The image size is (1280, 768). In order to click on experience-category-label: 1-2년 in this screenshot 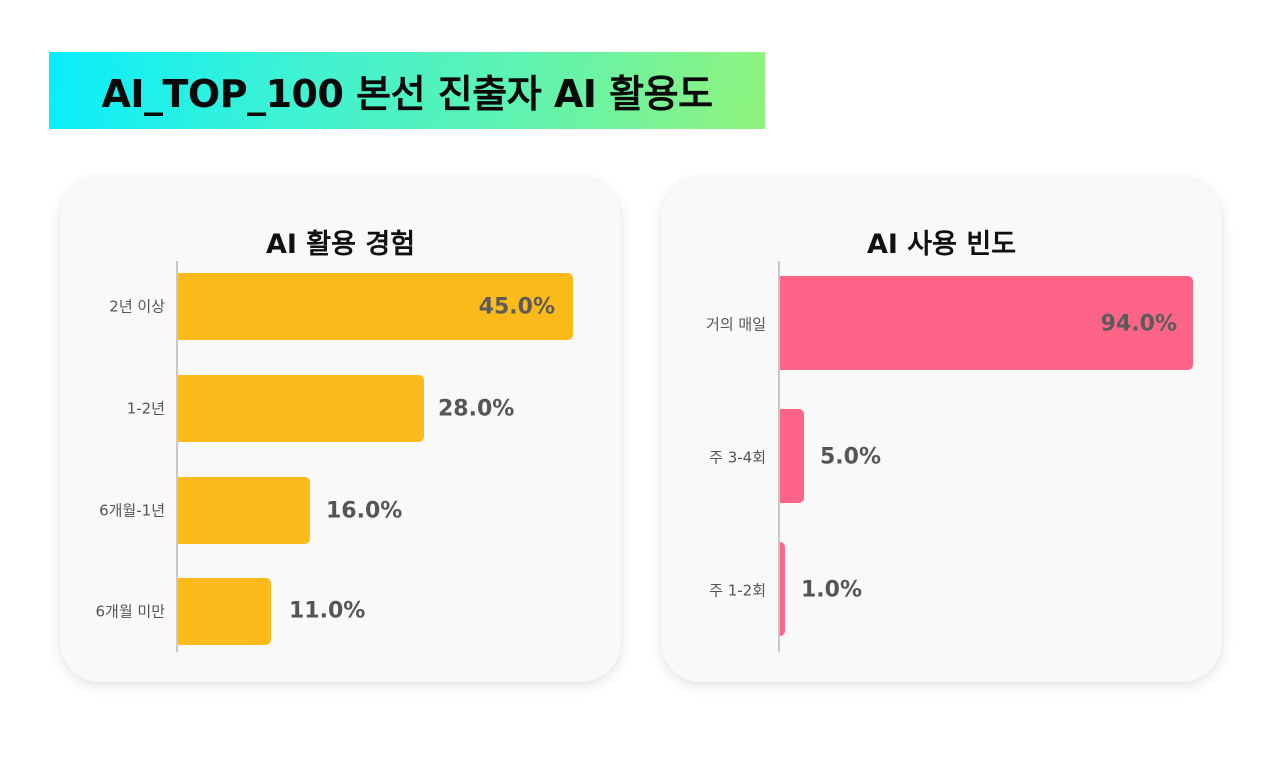, I will do `click(145, 408)`.